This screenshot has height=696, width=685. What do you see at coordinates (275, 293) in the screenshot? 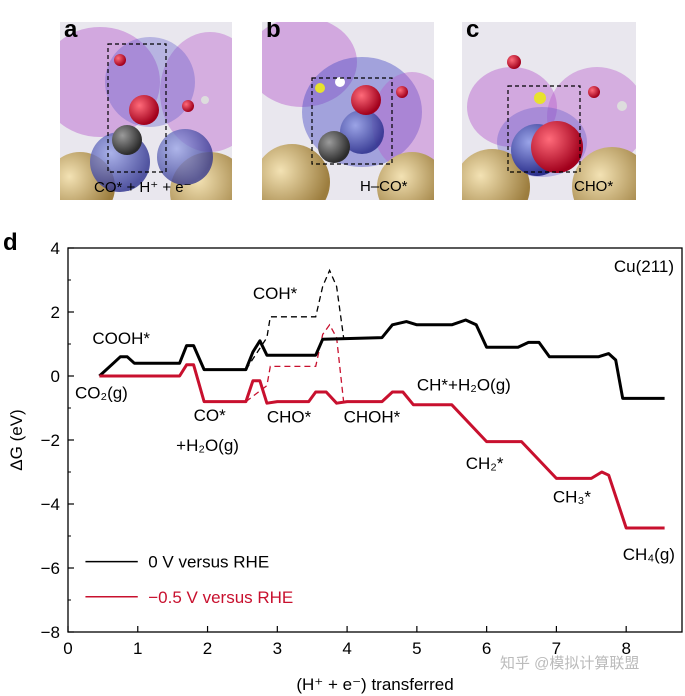
I see `annotation: COH*` at bounding box center [275, 293].